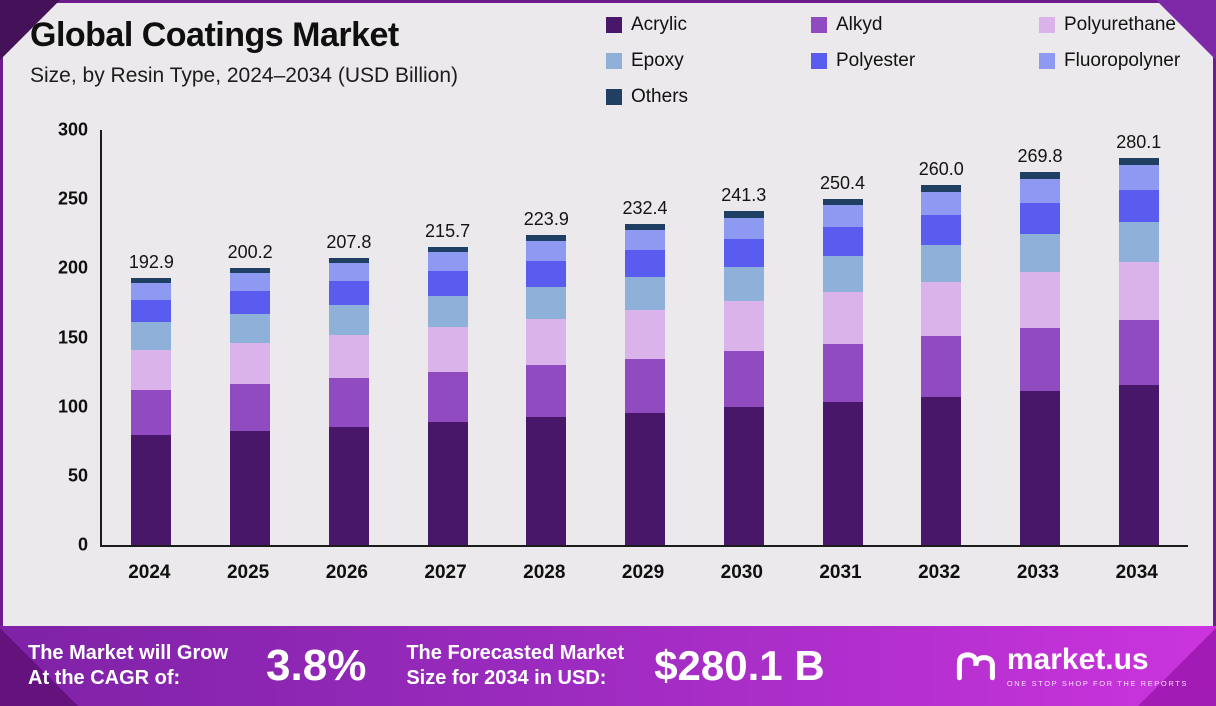 This screenshot has width=1216, height=706. I want to click on legend-label: Acrylic, so click(659, 24).